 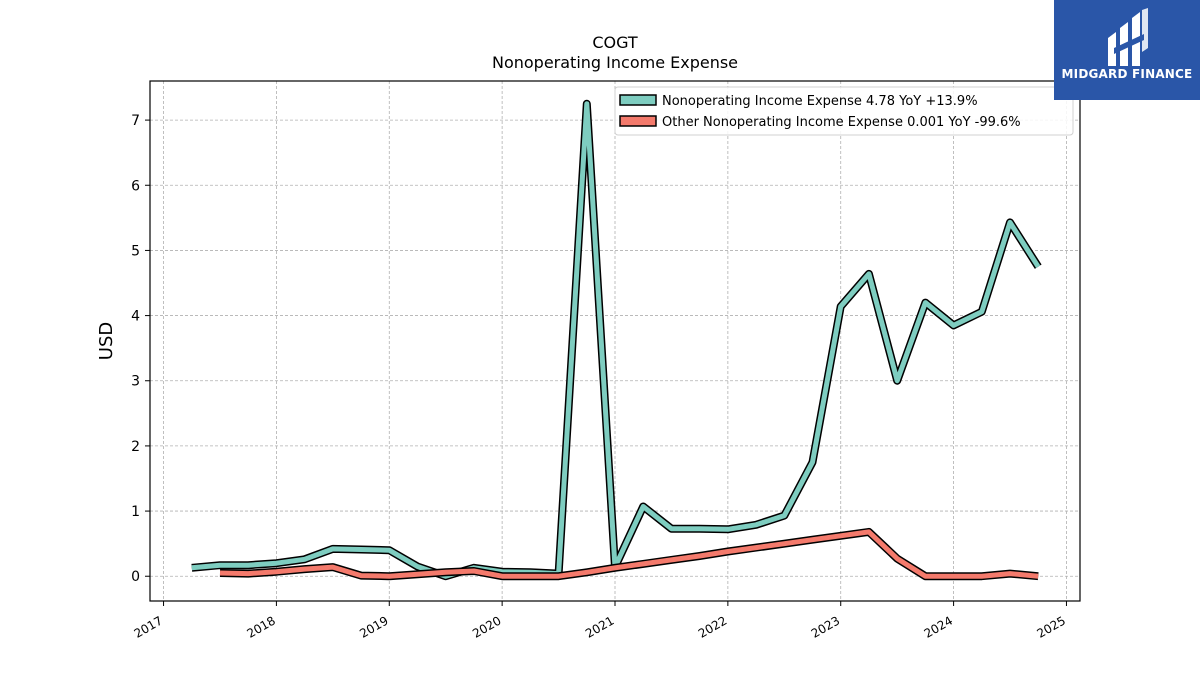 I want to click on y-tick-label: 6, so click(x=135, y=186).